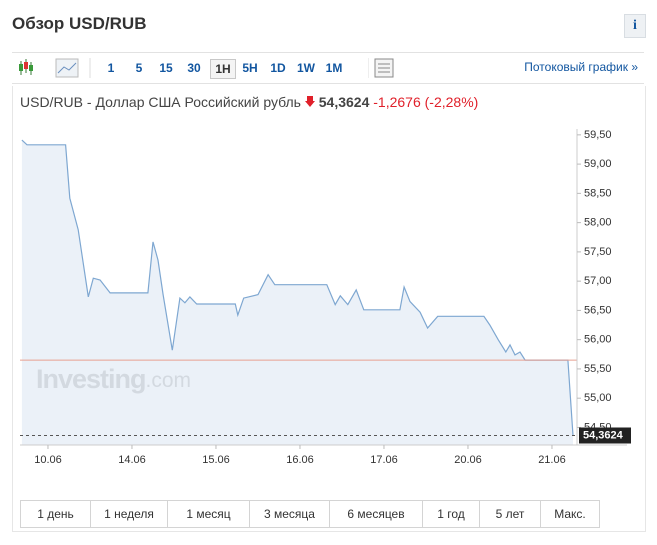  I want to click on y-tick-label: 55,00, so click(598, 398).